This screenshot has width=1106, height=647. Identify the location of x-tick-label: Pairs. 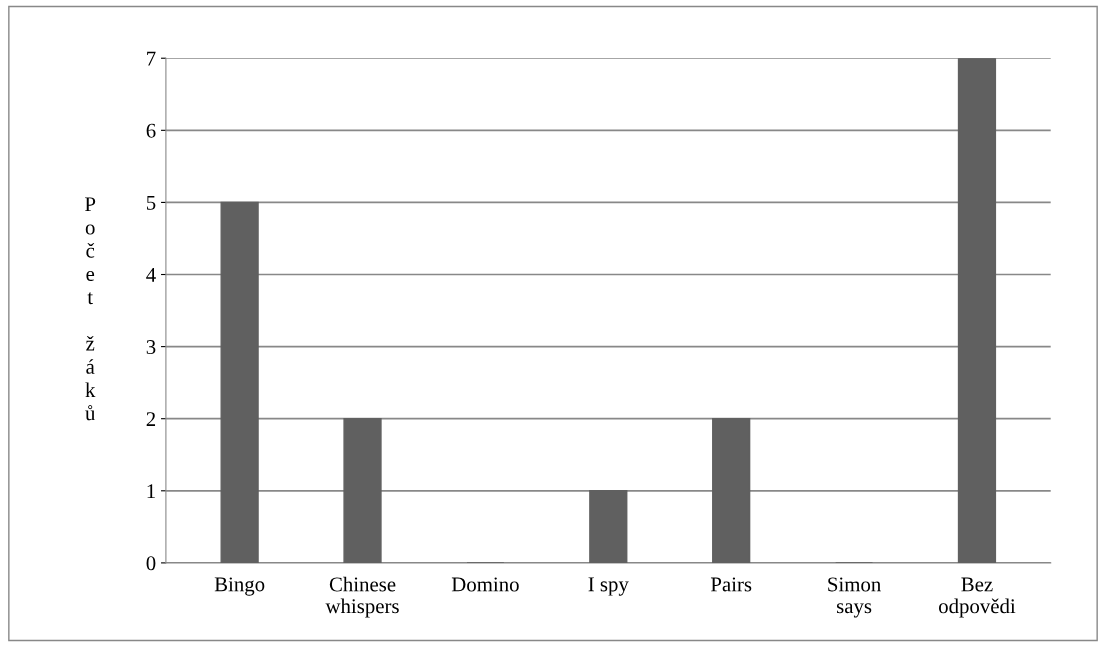
(731, 584).